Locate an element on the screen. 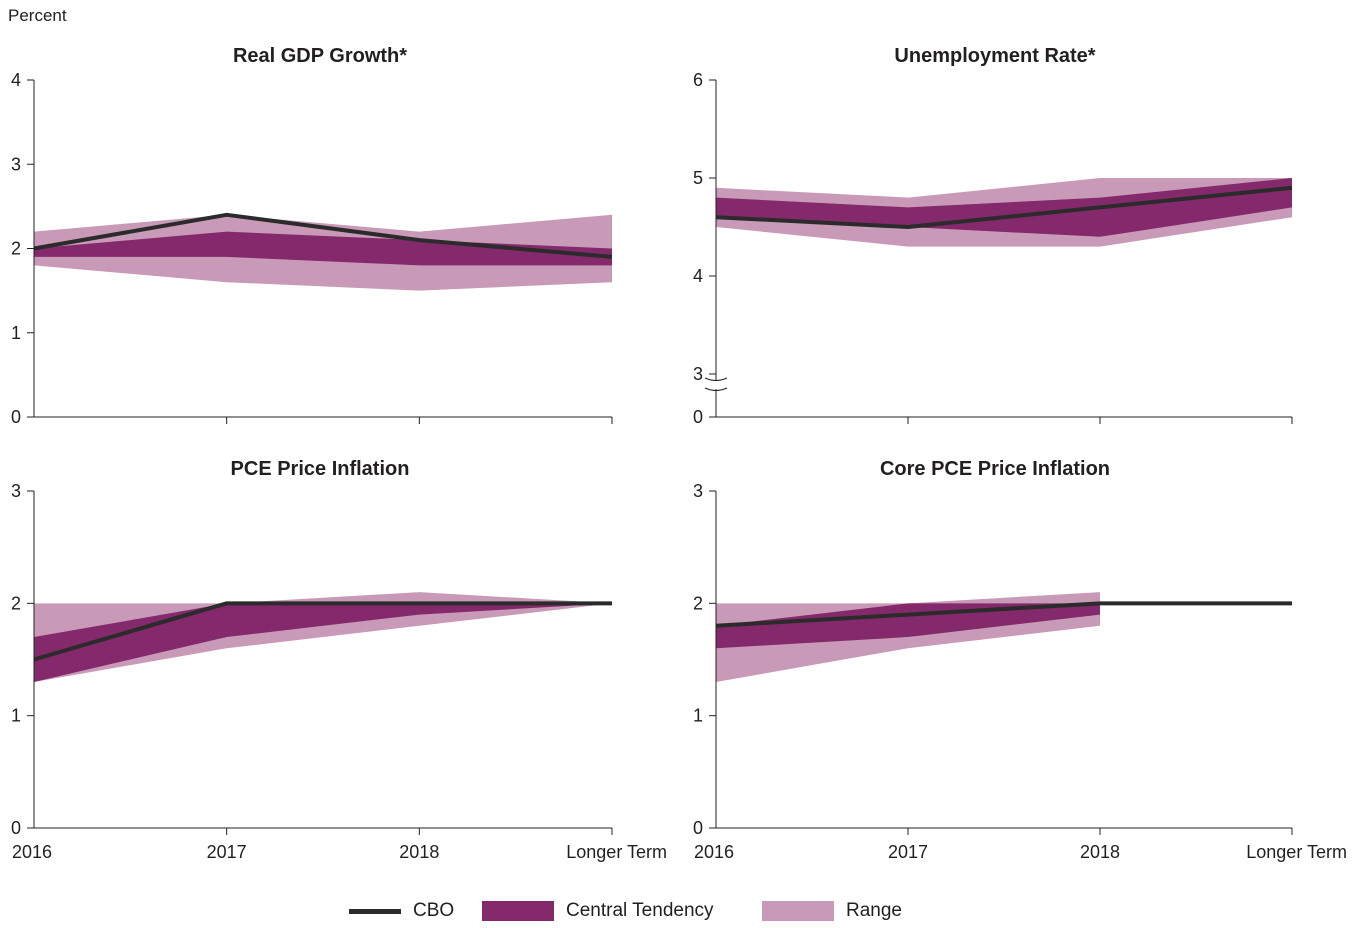 This screenshot has height=928, width=1361. legend-item-range: Range is located at coordinates (832, 911).